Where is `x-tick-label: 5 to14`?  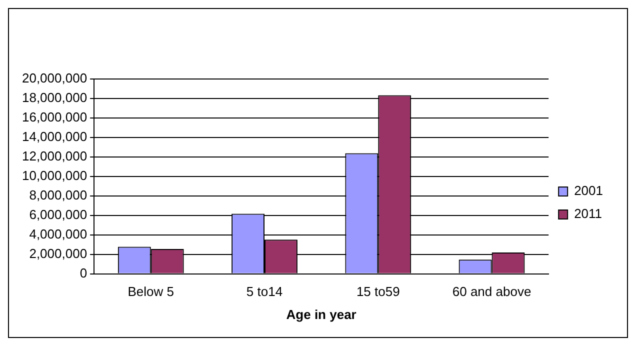 x-tick-label: 5 to14 is located at coordinates (264, 292).